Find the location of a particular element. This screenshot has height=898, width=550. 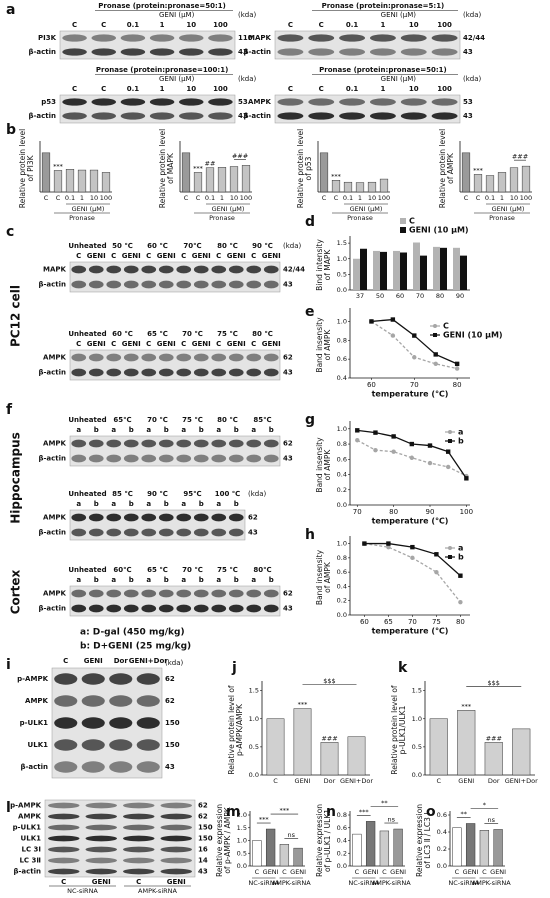

blot-group: 80℃ is located at coordinates (262, 570).